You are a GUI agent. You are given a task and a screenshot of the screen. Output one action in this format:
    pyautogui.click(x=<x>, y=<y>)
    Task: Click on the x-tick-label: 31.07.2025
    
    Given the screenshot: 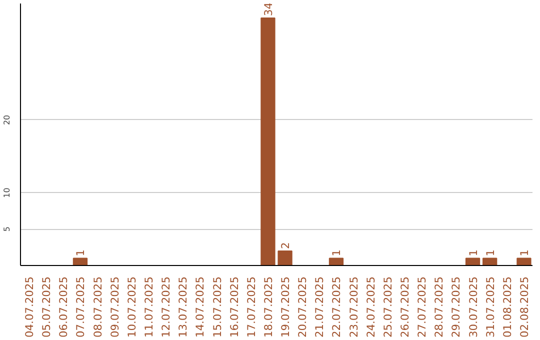 What is the action you would take?
    pyautogui.click(x=490, y=307)
    